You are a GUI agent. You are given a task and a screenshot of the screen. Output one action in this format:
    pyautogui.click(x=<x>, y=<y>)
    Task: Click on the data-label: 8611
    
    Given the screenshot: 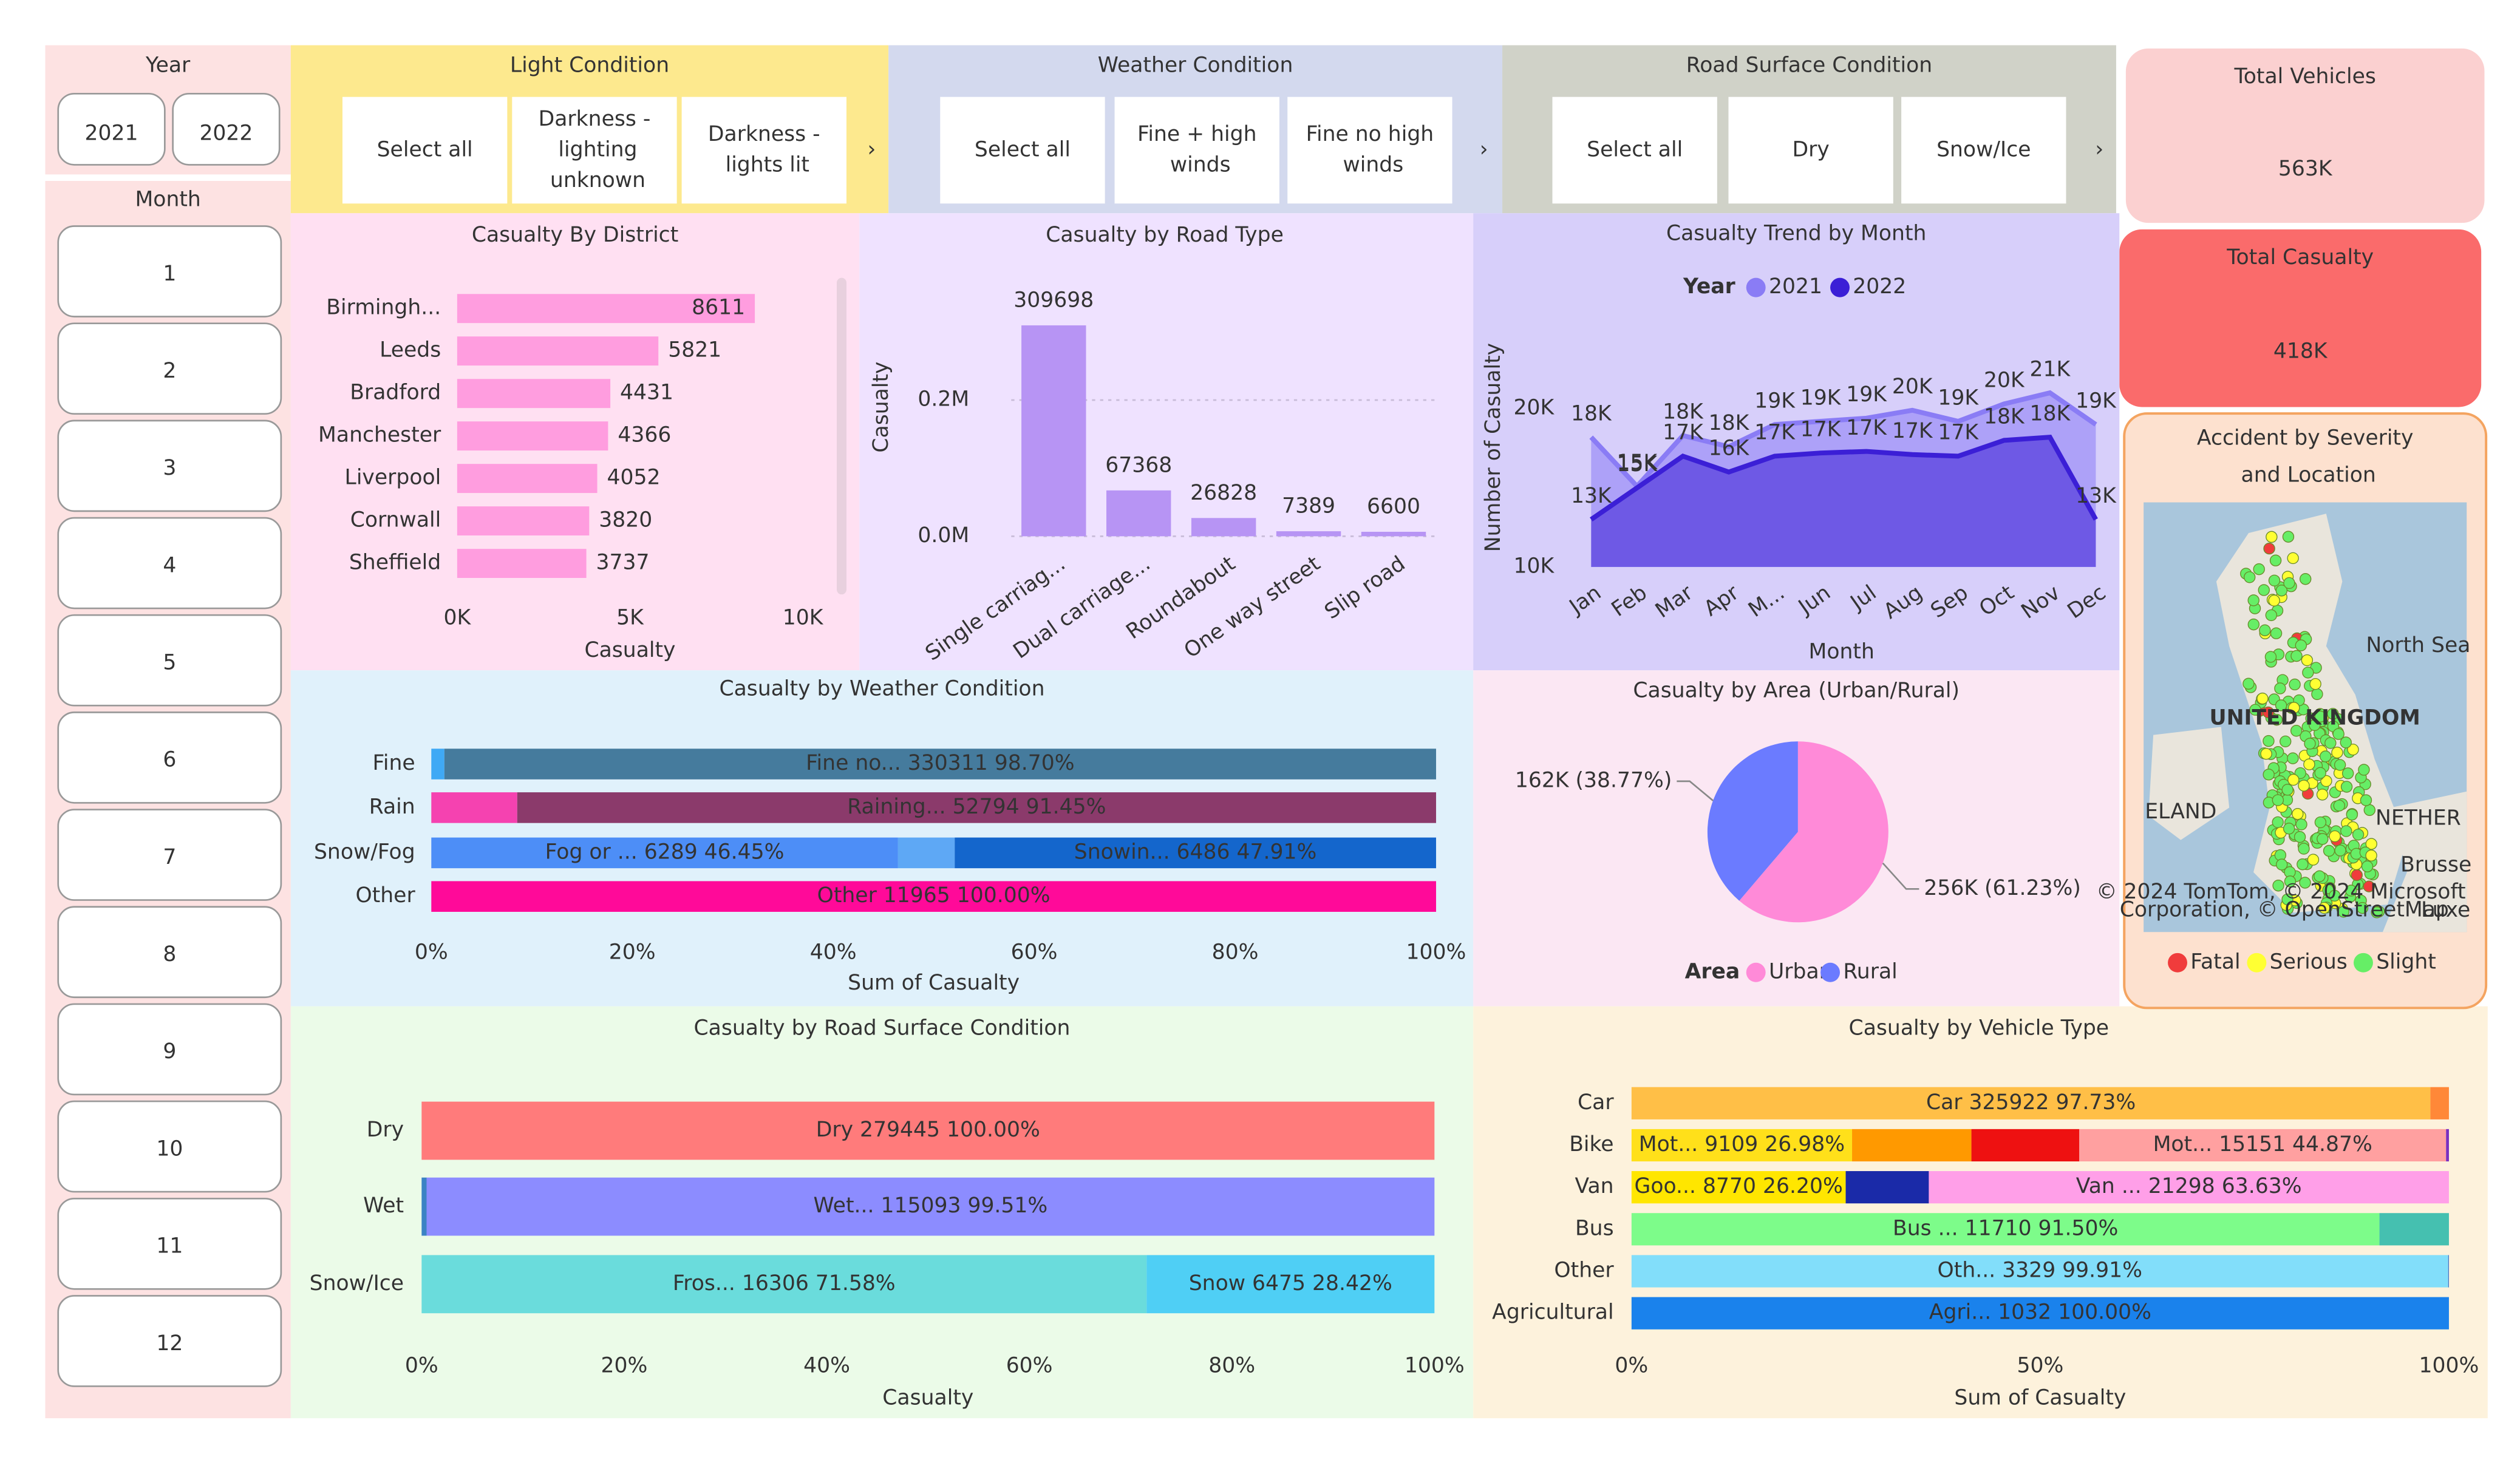 What is the action you would take?
    pyautogui.click(x=718, y=308)
    